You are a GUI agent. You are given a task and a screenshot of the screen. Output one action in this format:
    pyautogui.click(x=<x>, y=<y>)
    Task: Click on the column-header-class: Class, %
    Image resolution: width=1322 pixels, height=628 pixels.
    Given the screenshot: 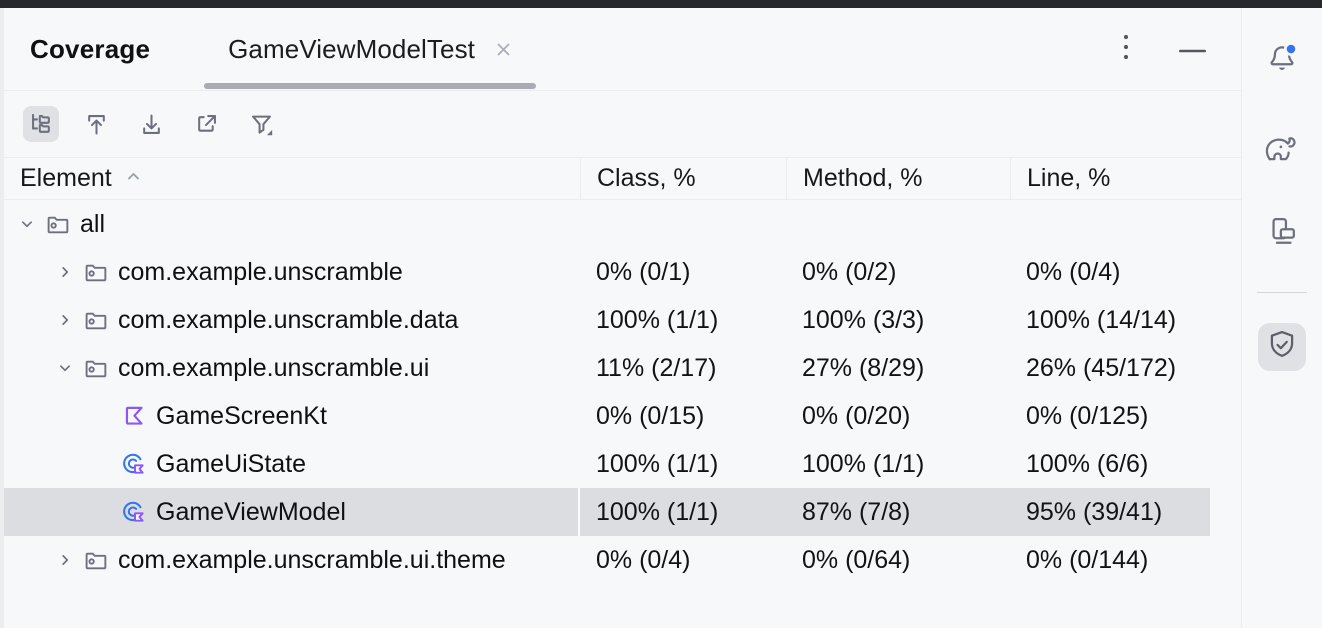 What is the action you would take?
    pyautogui.click(x=683, y=178)
    